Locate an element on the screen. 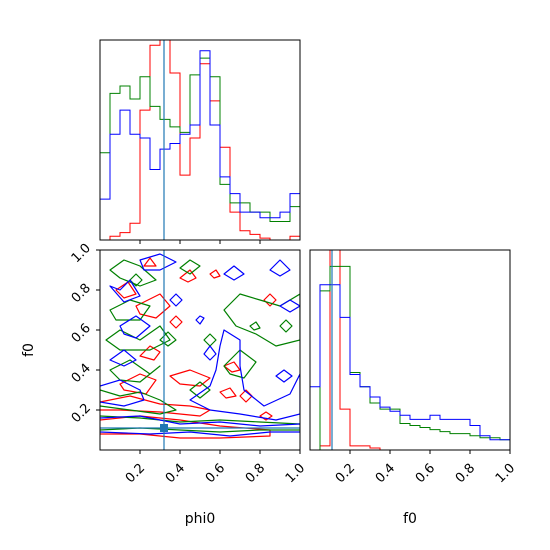  y-axis-label-f0: f0 is located at coordinates (29, 350).